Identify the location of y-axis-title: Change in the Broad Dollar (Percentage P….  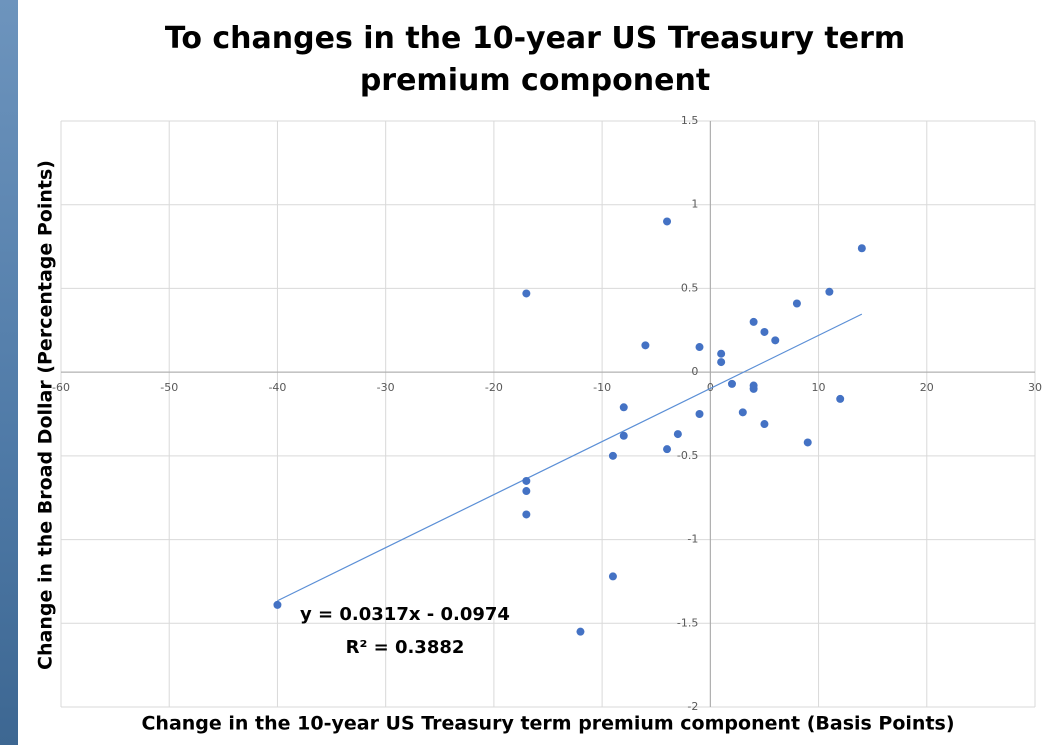
(46, 415).